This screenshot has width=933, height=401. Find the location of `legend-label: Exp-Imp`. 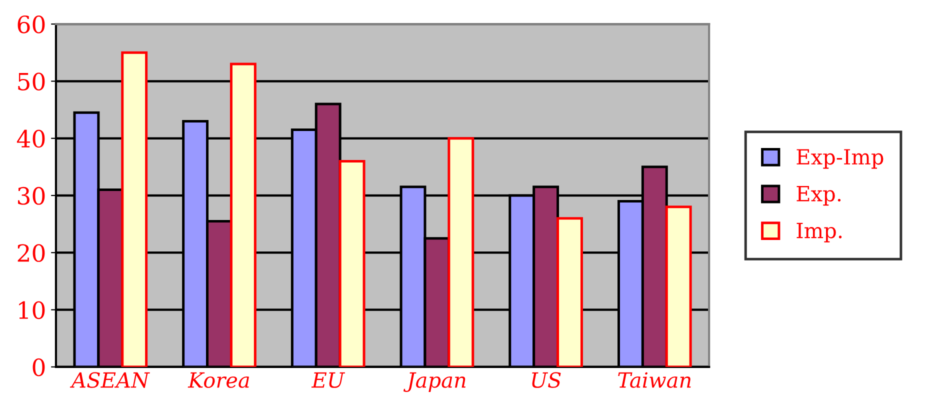

legend-label: Exp-Imp is located at coordinates (840, 159).